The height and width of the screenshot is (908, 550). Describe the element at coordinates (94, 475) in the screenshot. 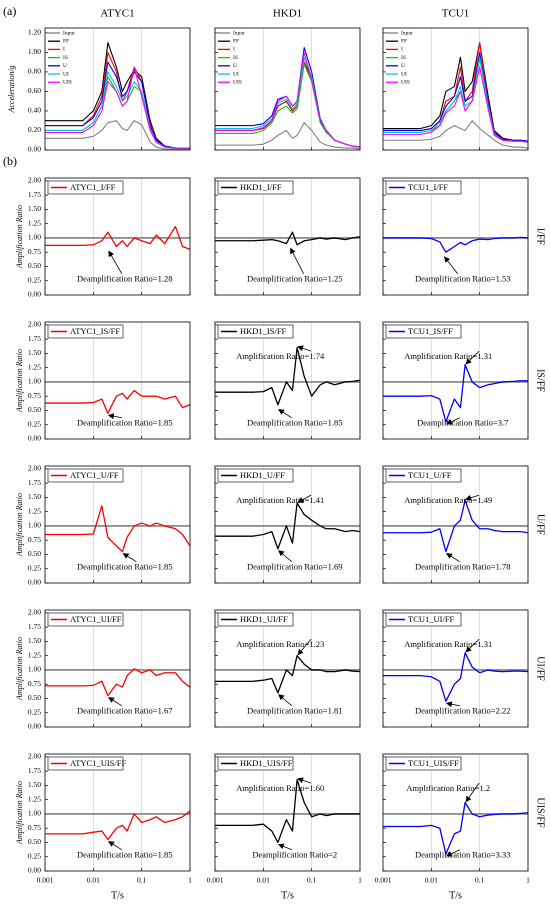

I see `legend-label: ATYC1_U/FF` at that location.